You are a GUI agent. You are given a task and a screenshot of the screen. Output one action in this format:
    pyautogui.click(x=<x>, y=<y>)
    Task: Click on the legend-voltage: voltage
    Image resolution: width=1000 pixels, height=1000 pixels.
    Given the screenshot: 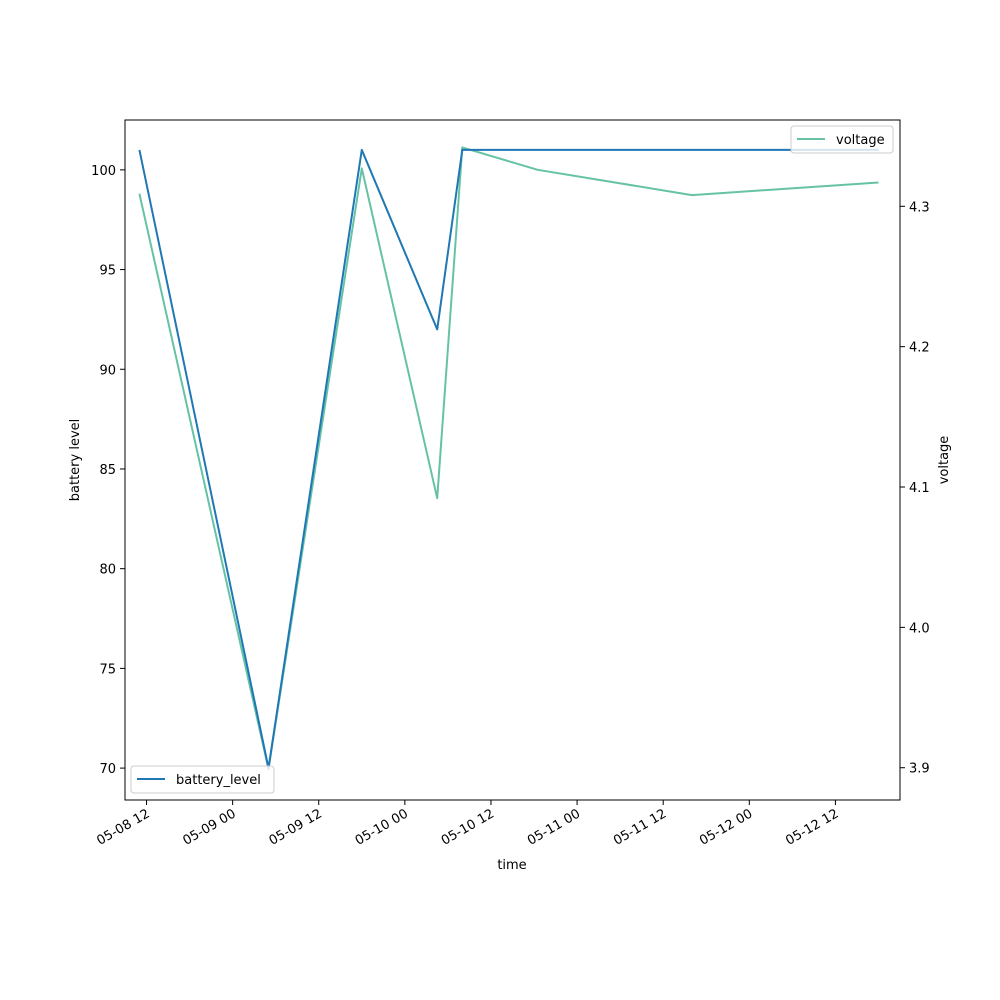 What is the action you would take?
    pyautogui.click(x=842, y=139)
    